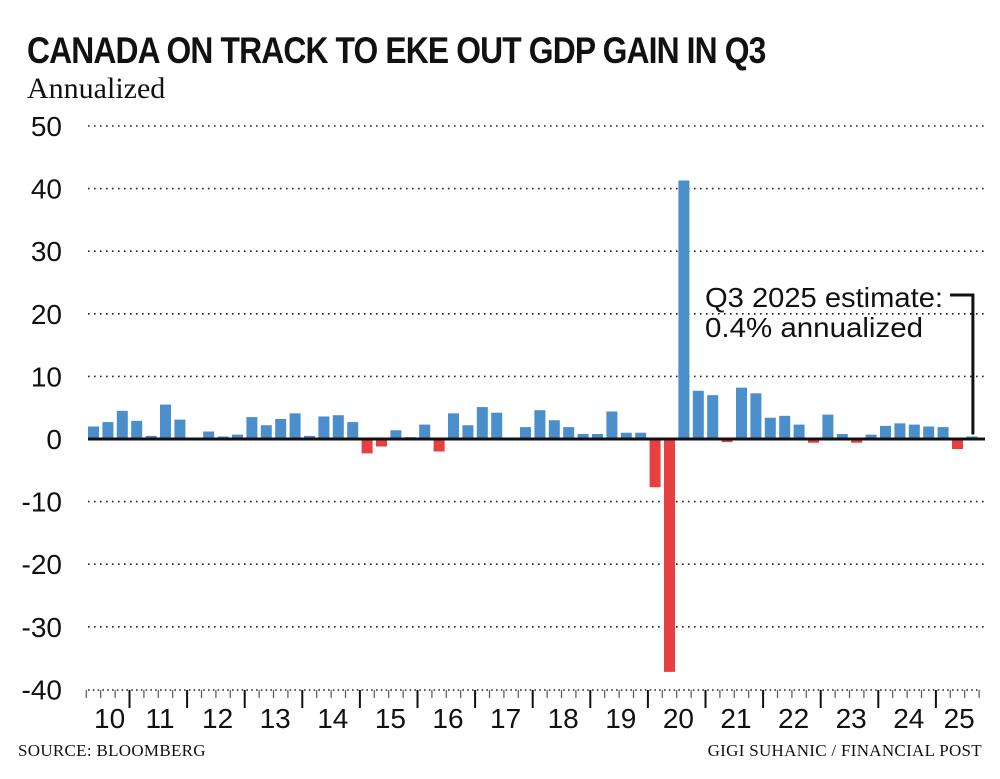 The width and height of the screenshot is (1000, 779). I want to click on bar-2012-q2, so click(209, 435).